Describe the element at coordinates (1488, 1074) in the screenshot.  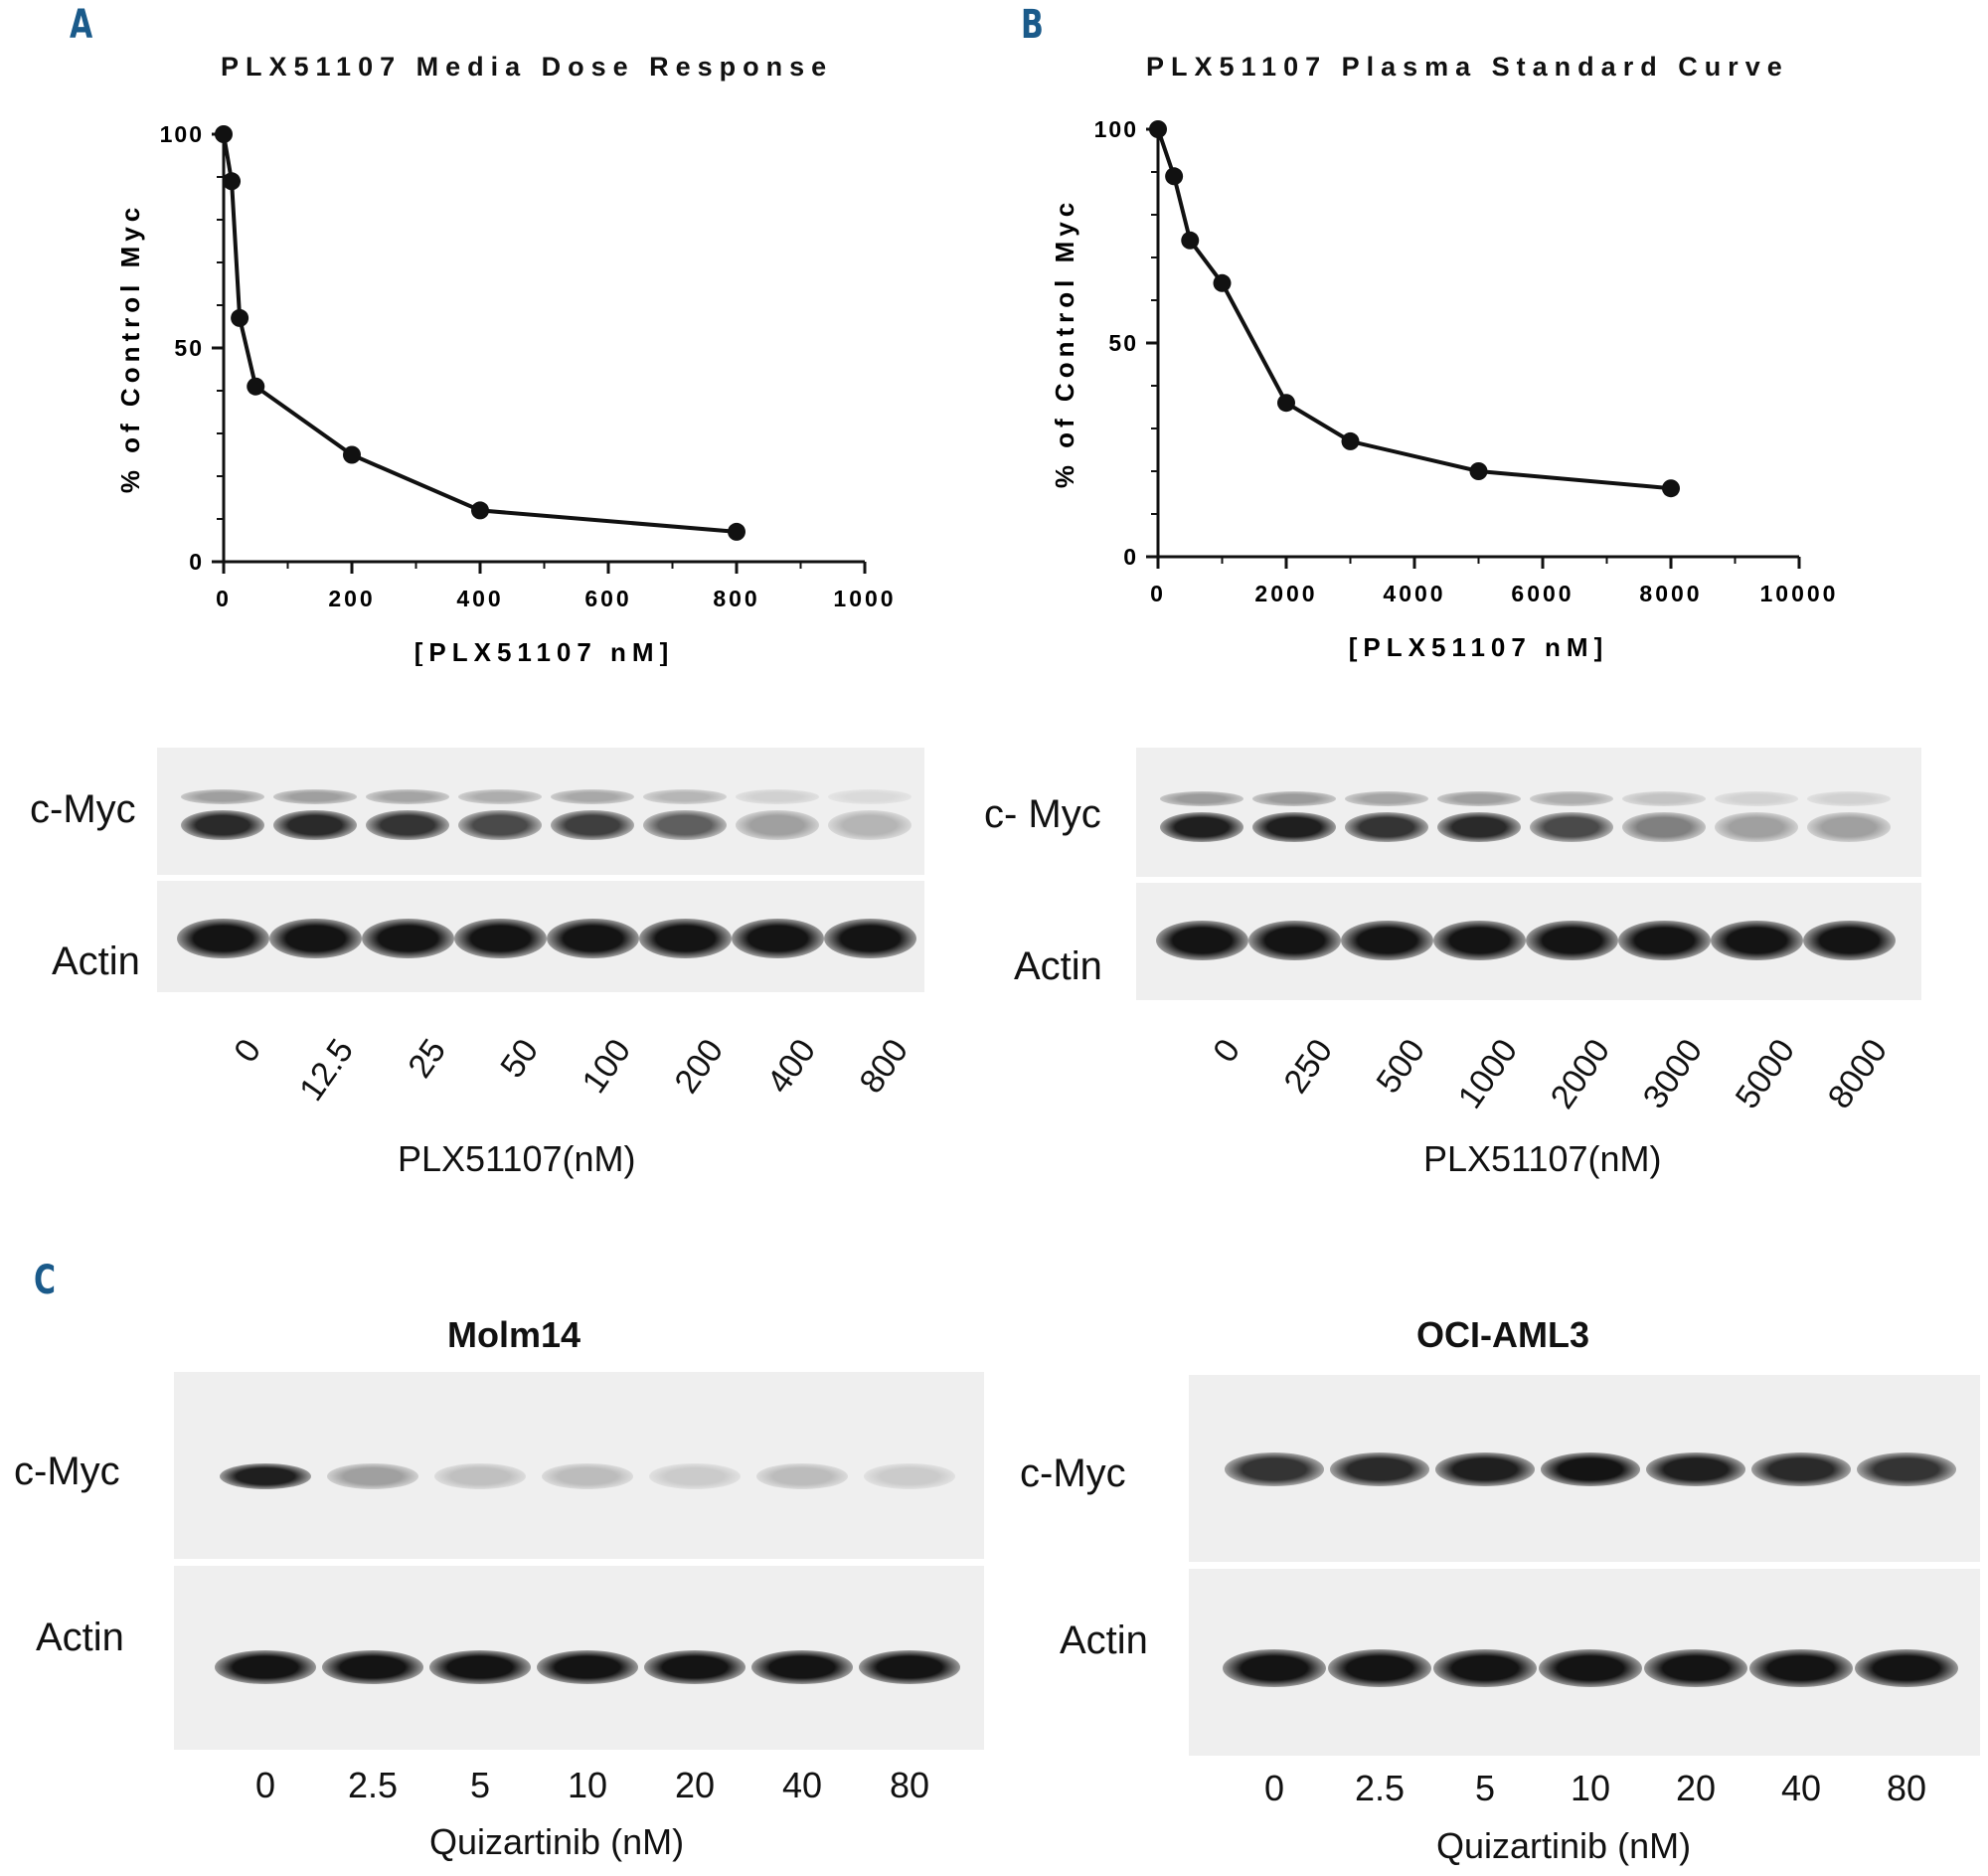
I see `lane-label: 1000` at that location.